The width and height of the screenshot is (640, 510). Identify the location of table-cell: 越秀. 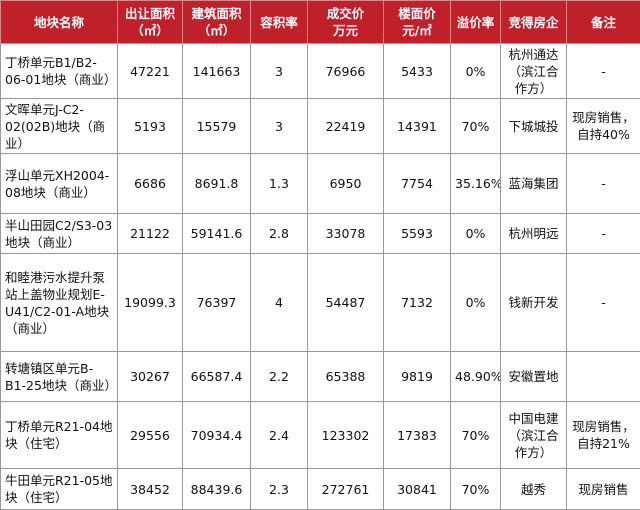
(534, 489).